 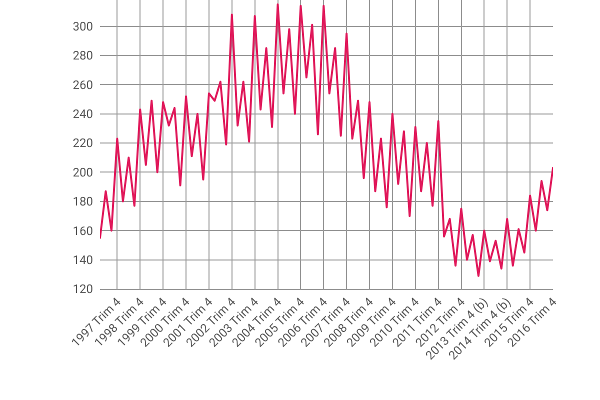 What do you see at coordinates (83, 260) in the screenshot?
I see `y-tick-label: 140` at bounding box center [83, 260].